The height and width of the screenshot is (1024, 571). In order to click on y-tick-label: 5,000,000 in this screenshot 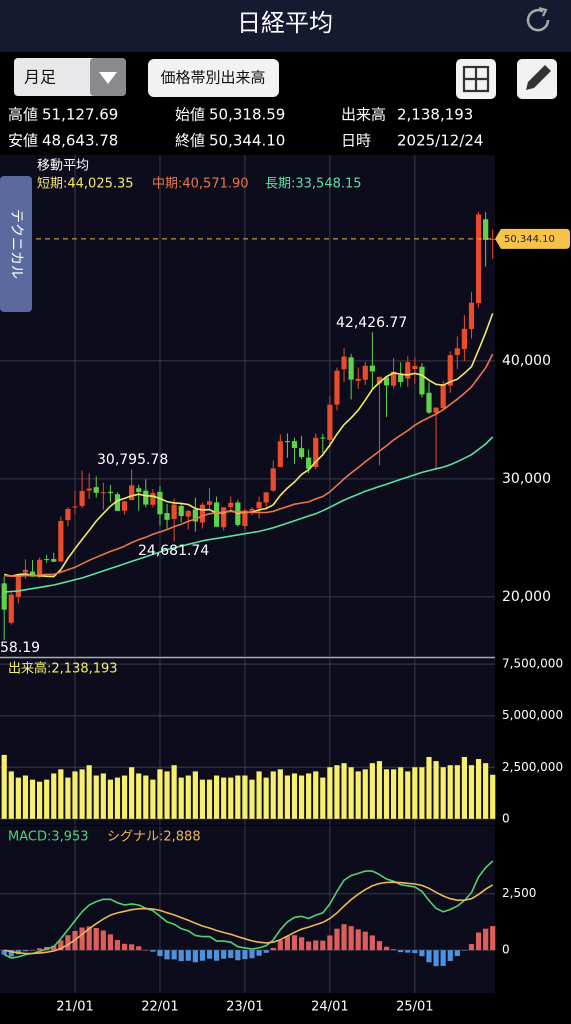, I will do `click(532, 715)`.